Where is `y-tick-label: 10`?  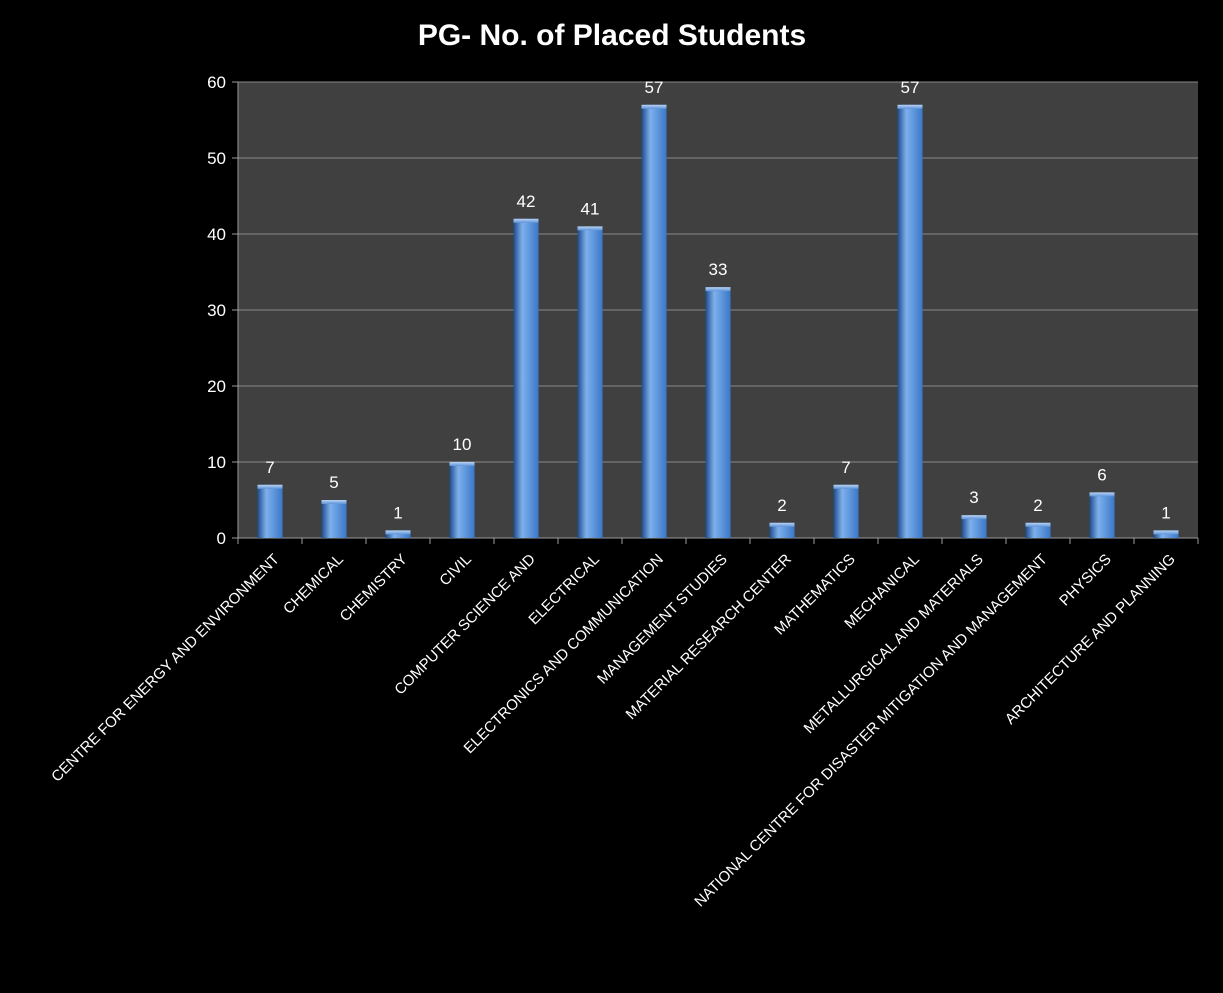 y-tick-label: 10 is located at coordinates (216, 462).